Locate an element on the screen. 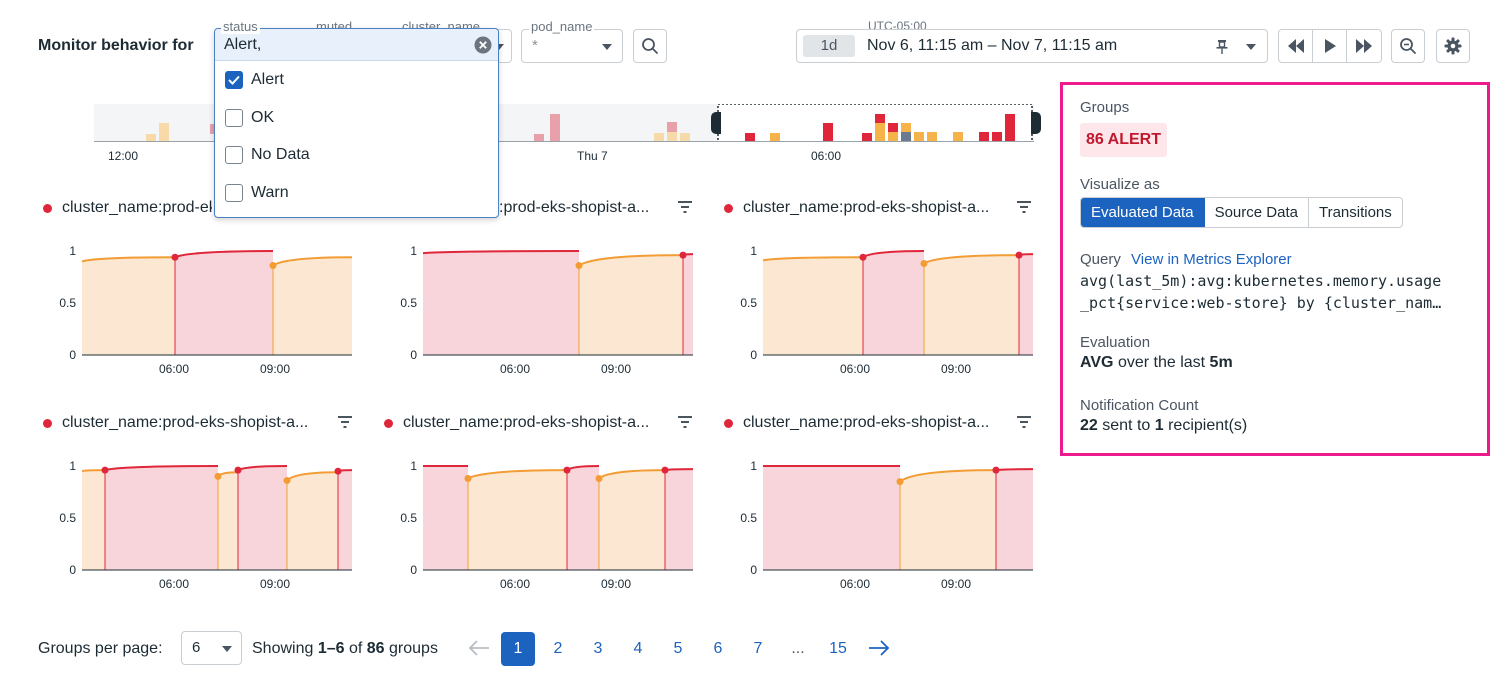 The width and height of the screenshot is (1507, 680). groups-per-page-select: 6 is located at coordinates (211, 648).